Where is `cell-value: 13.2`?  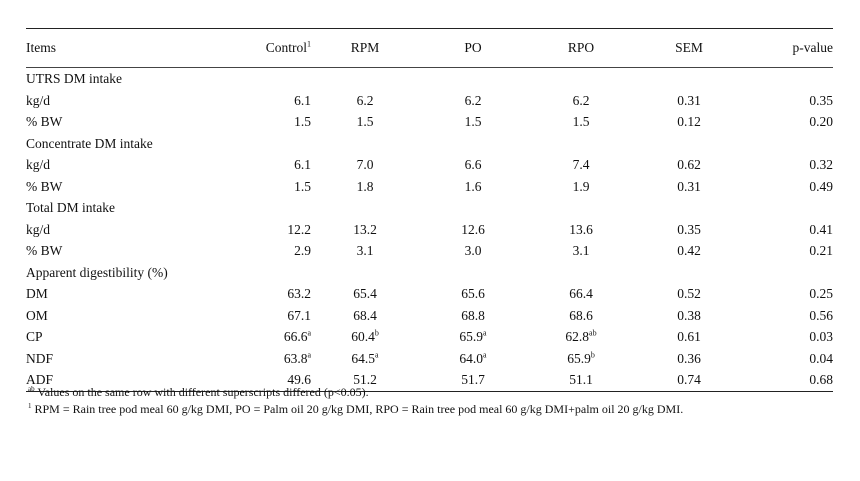 cell-value: 13.2 is located at coordinates (365, 229).